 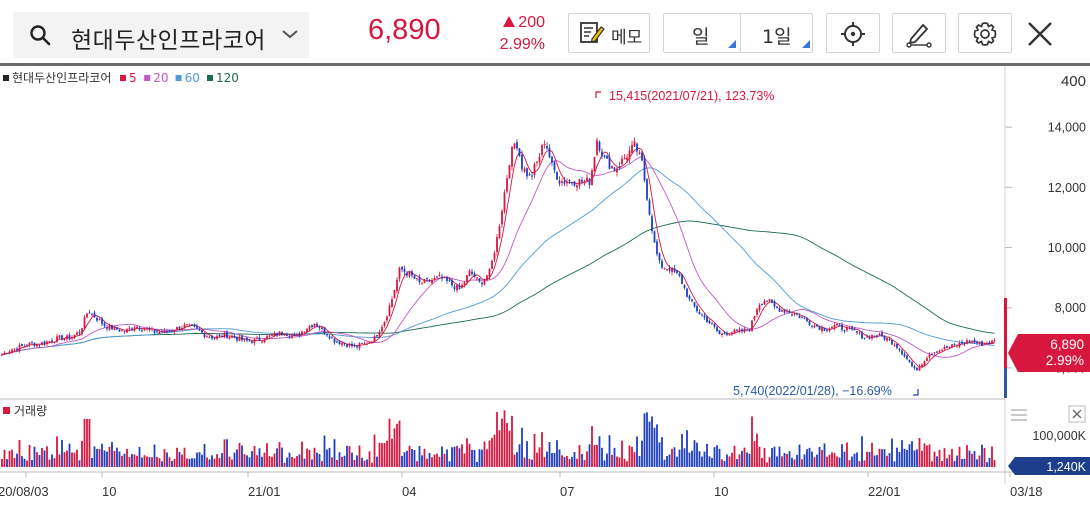 I want to click on volume-menu-icon, so click(x=1019, y=415).